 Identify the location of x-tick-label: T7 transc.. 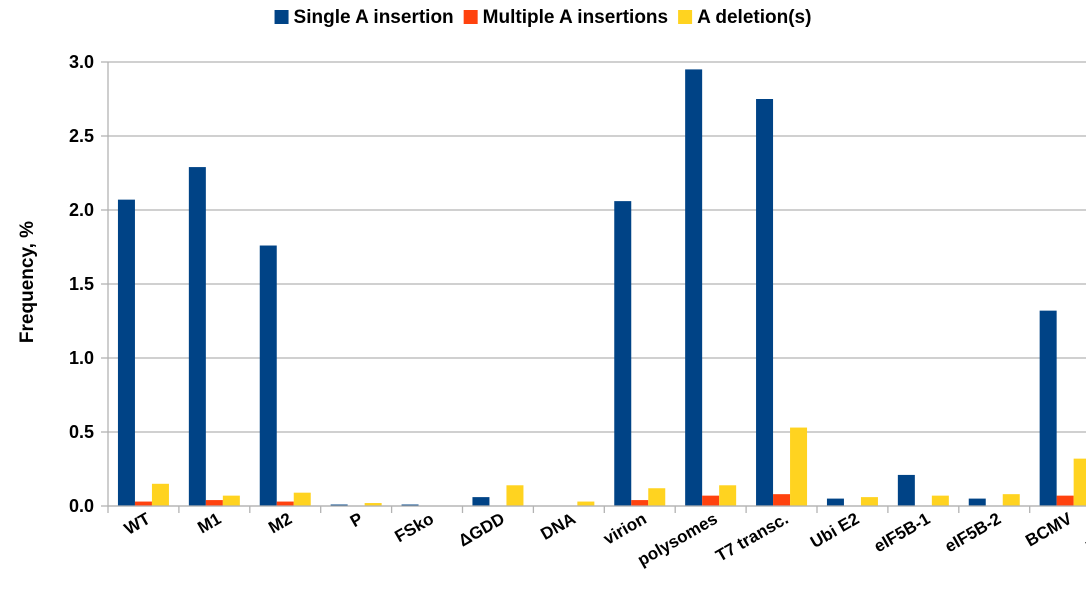
(751, 537).